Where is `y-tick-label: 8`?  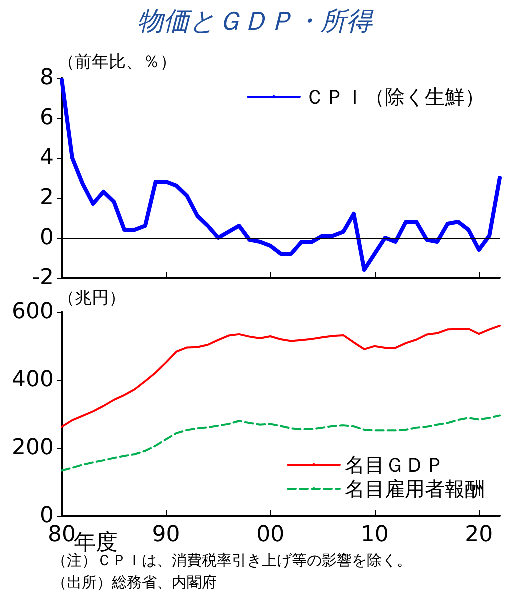
y-tick-label: 8 is located at coordinates (47, 78).